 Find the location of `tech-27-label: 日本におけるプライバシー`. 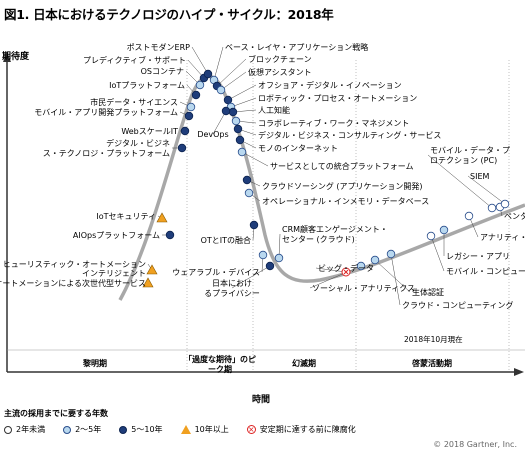

tech-27-label: 日本におけるプライバシー is located at coordinates (232, 288).